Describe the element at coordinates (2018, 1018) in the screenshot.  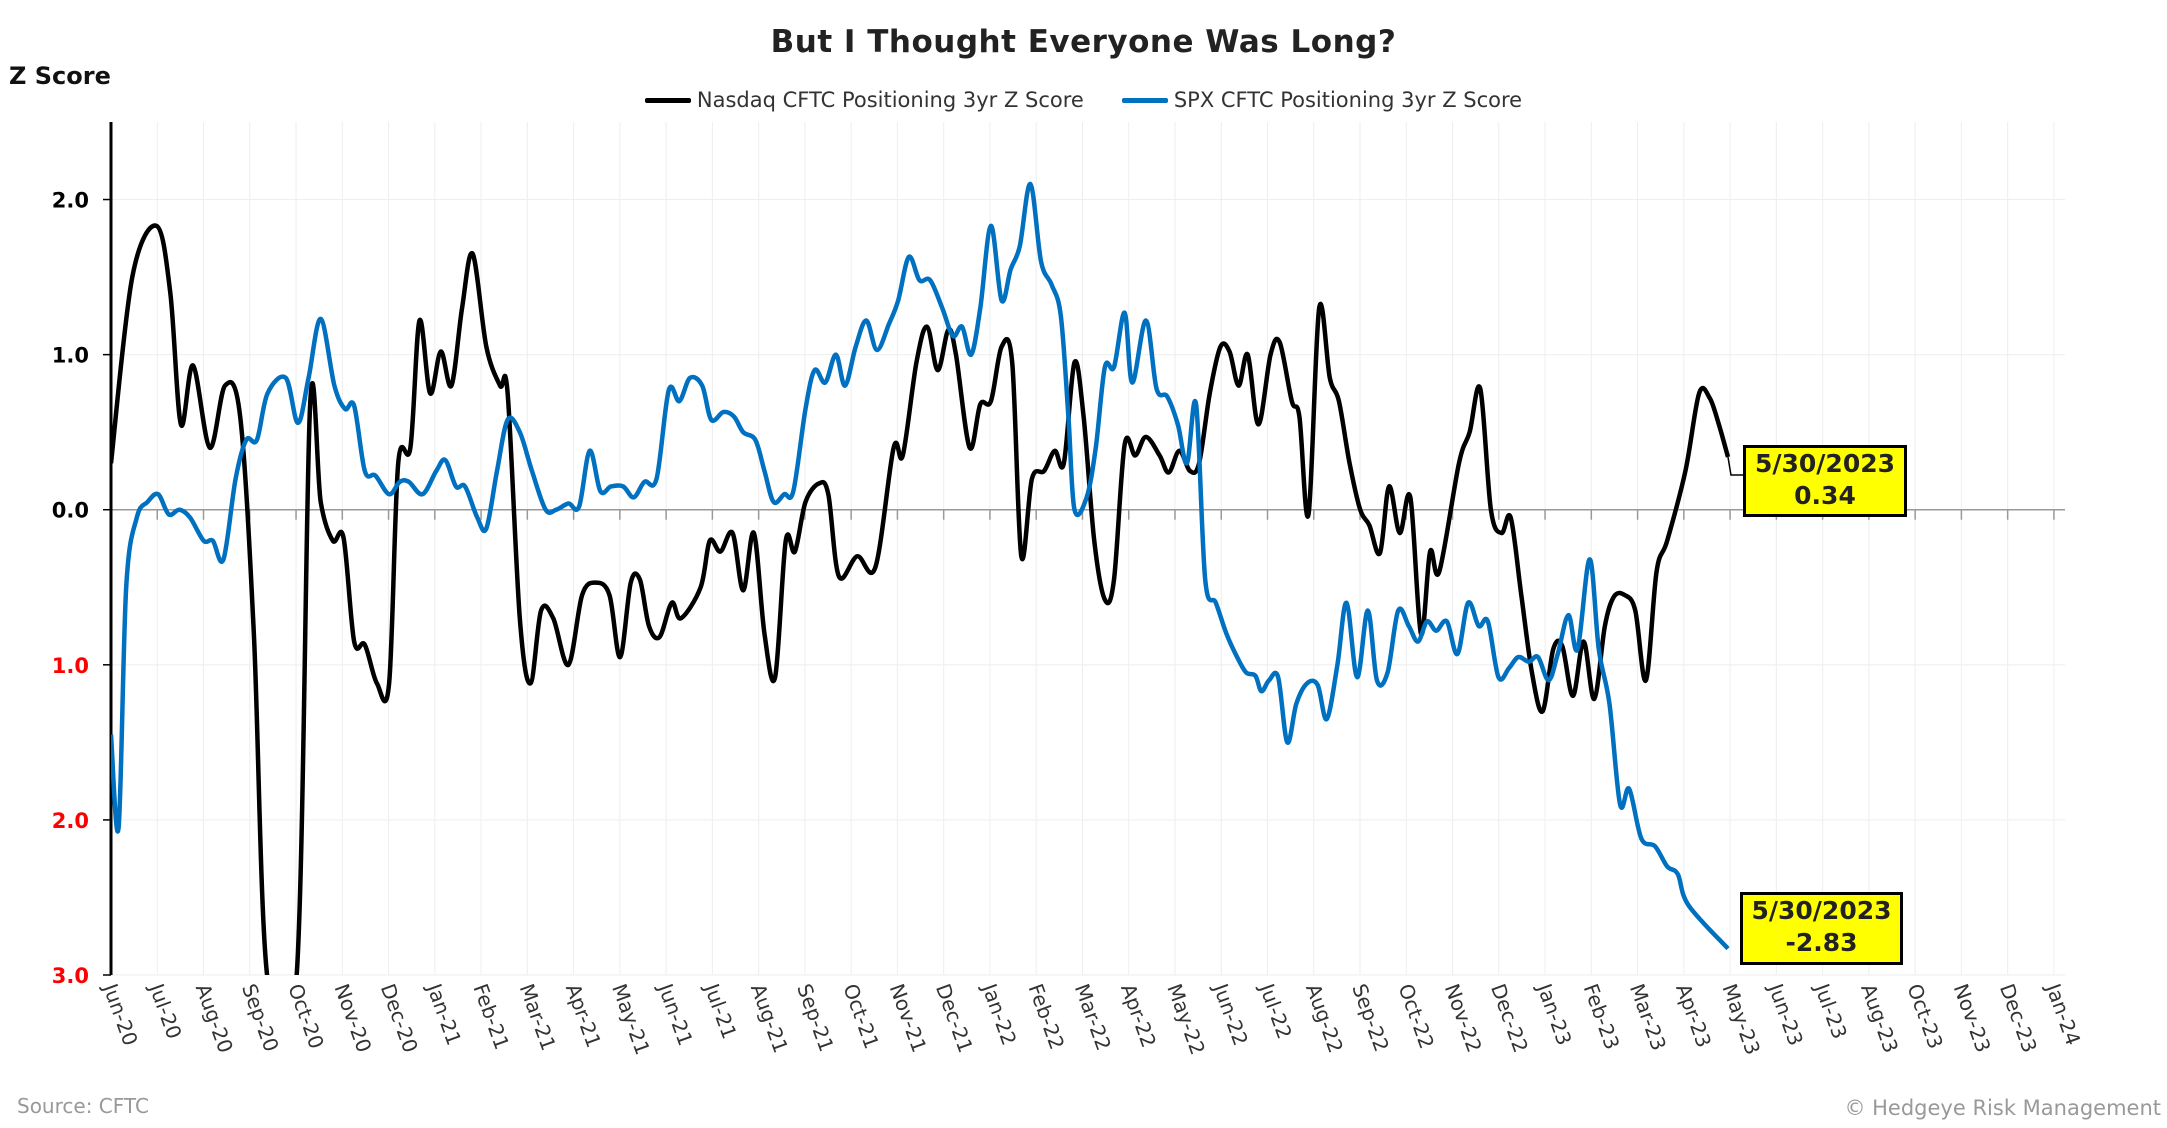
I see `x-tick-label: Dec-23` at that location.